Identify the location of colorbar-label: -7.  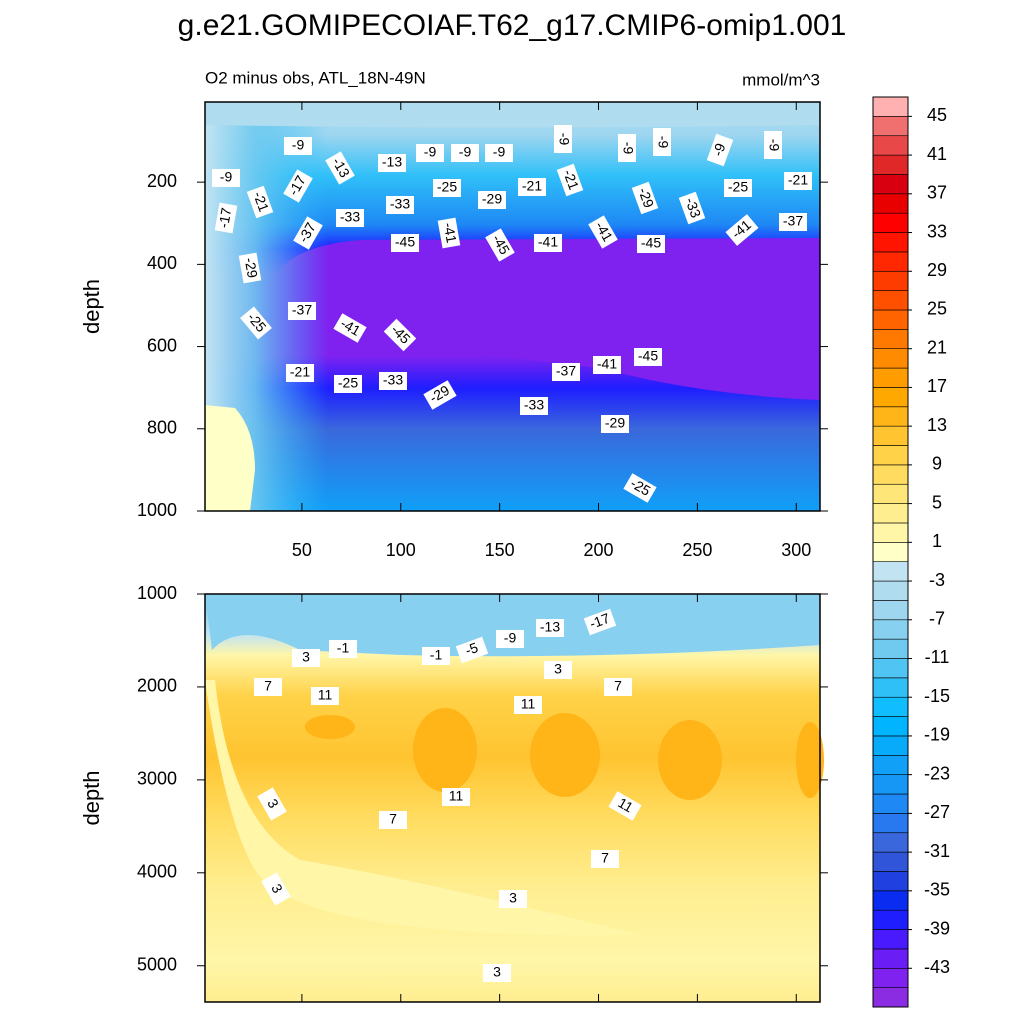
(937, 619).